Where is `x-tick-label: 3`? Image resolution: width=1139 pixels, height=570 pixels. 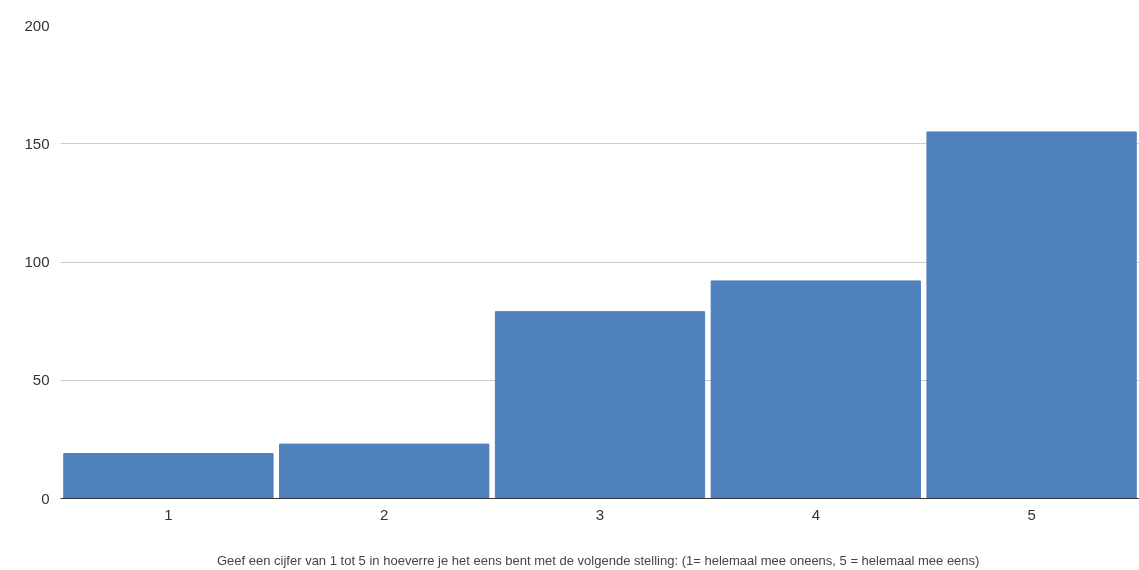
x-tick-label: 3 is located at coordinates (600, 514).